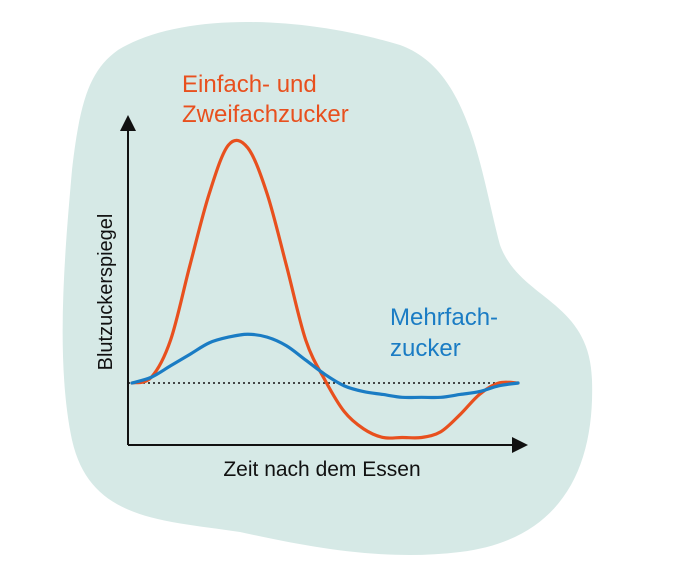 Image resolution: width=690 pixels, height=573 pixels. I want to click on legend-complex-sugar-line-2: zucker, so click(425, 348).